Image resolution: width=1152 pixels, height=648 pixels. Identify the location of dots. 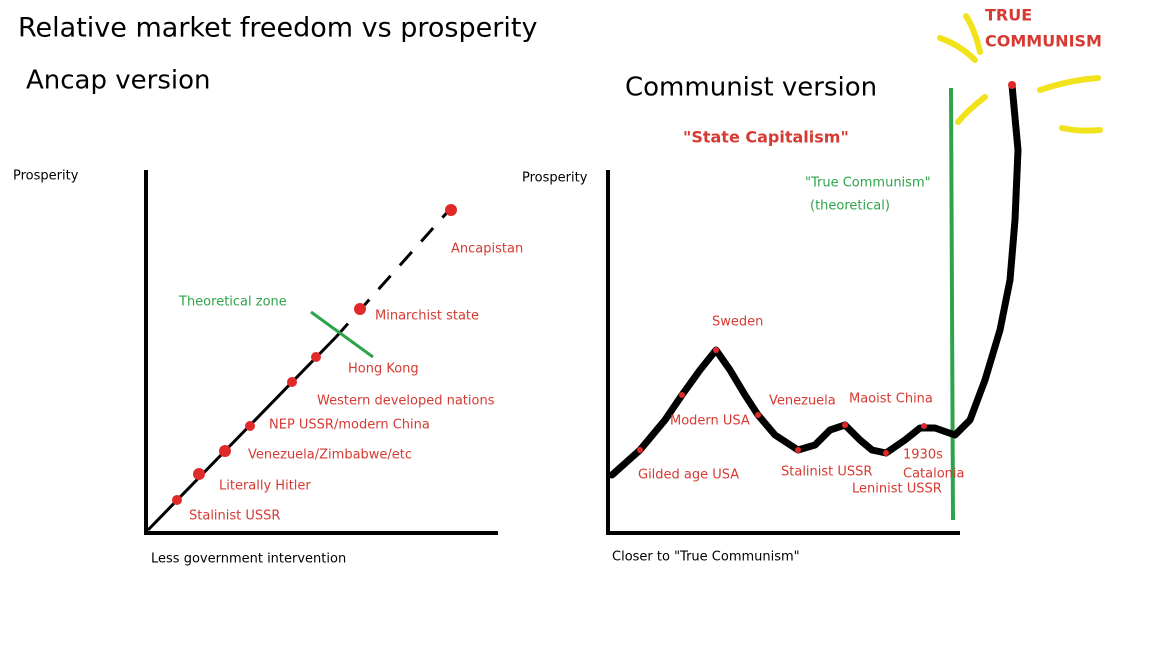
(314, 354).